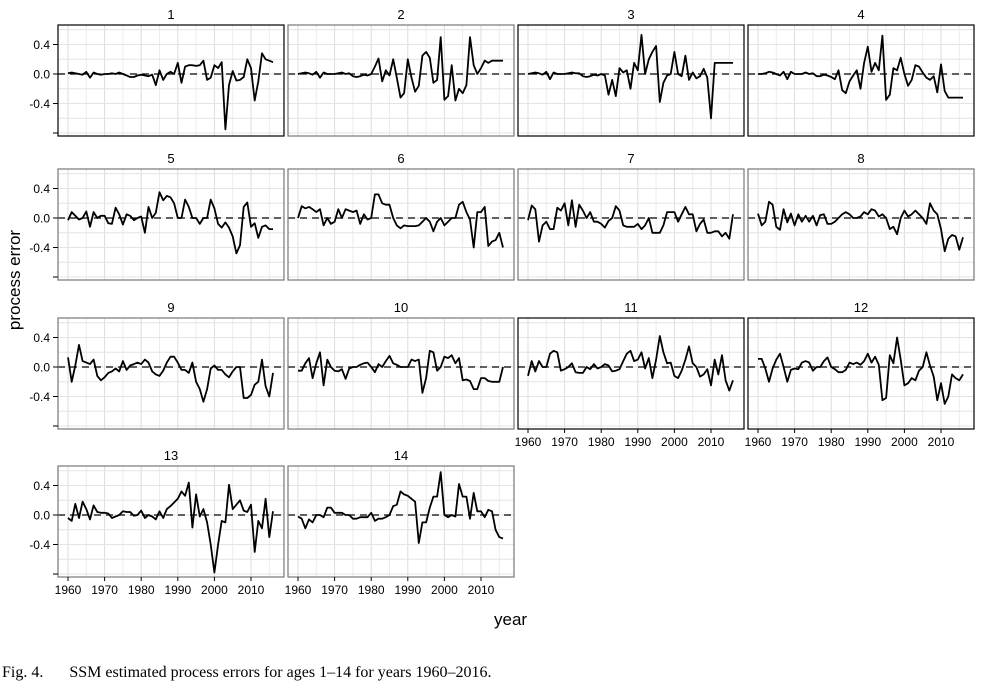 This screenshot has height=699, width=1004. Describe the element at coordinates (630, 158) in the screenshot. I see `facet-title: 7` at that location.